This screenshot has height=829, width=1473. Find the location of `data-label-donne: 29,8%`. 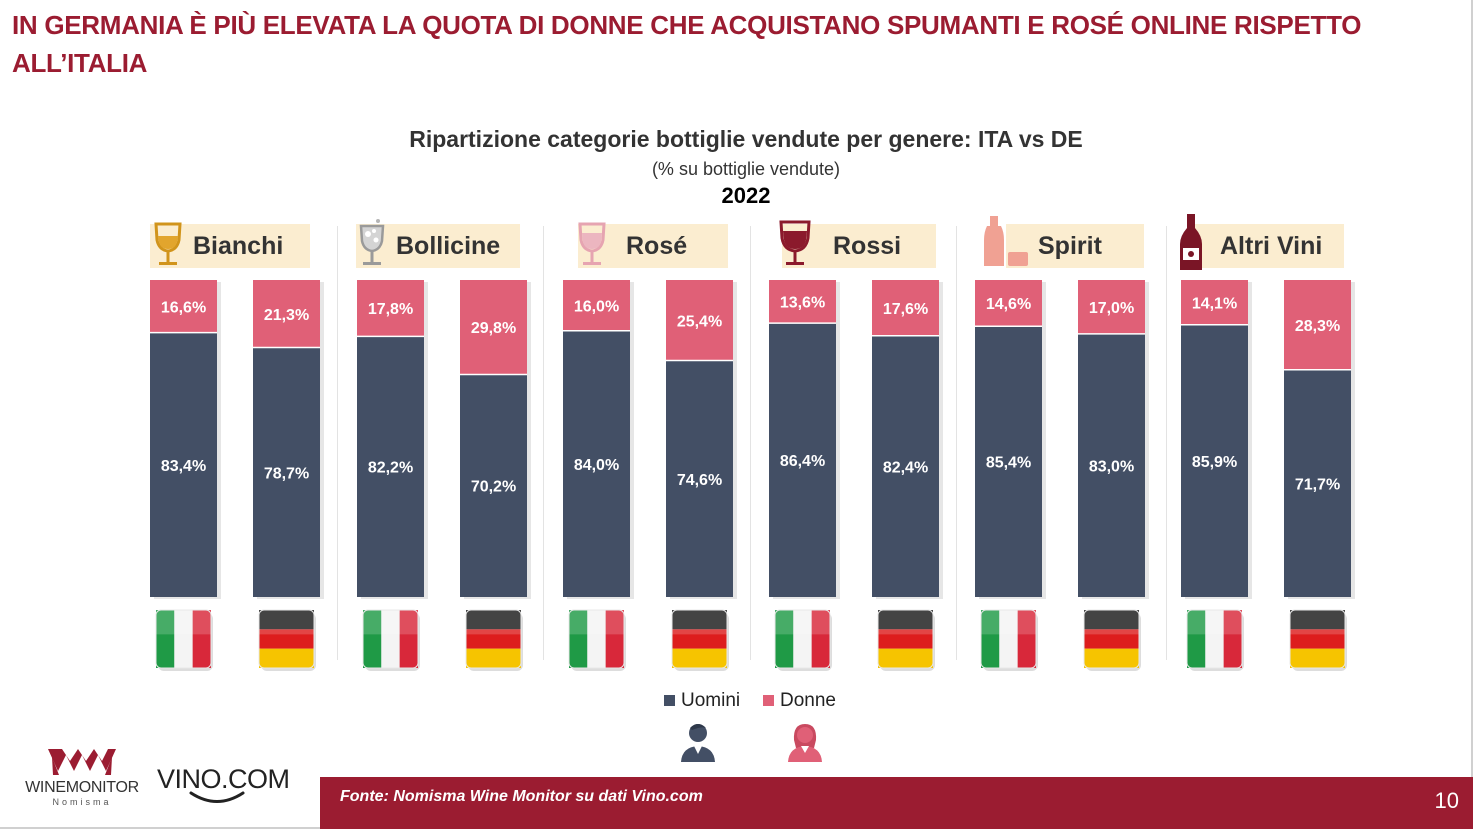

data-label-donne: 29,8% is located at coordinates (493, 328).